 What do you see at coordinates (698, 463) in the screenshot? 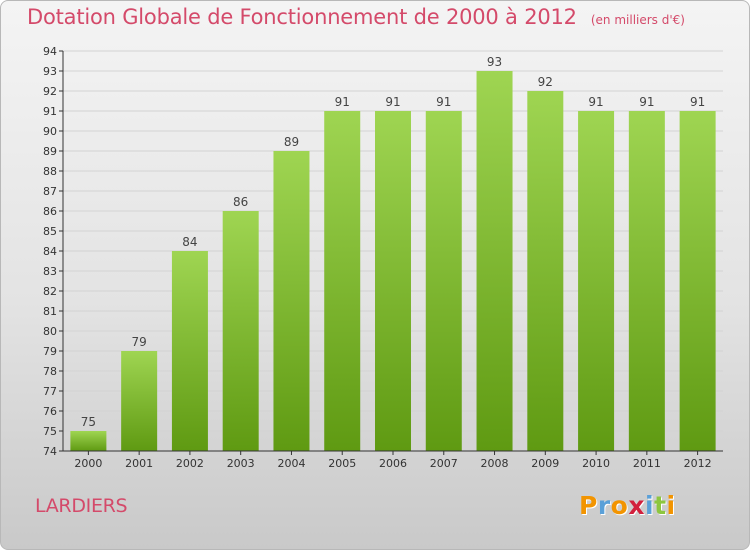
I see `x-tick-label: 2012` at bounding box center [698, 463].